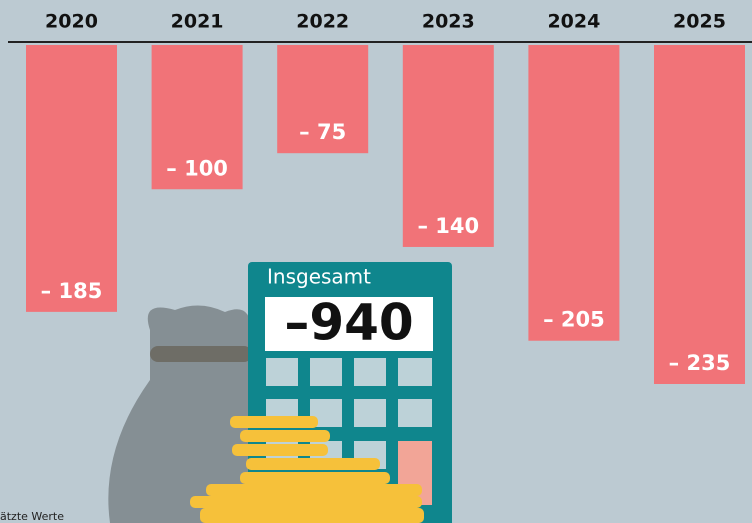  What do you see at coordinates (574, 320) in the screenshot?
I see `value-label: – 205` at bounding box center [574, 320].